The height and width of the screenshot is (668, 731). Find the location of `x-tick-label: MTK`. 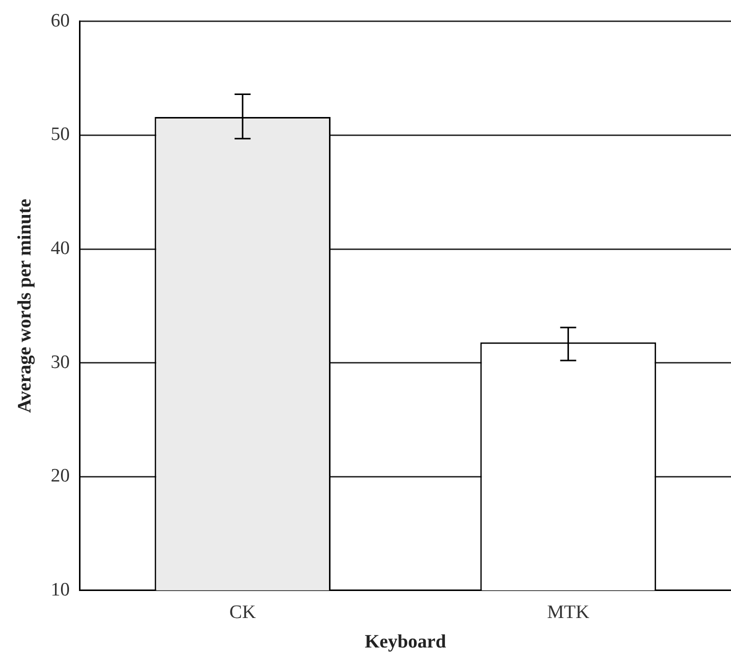

x-tick-label: MTK is located at coordinates (568, 612).